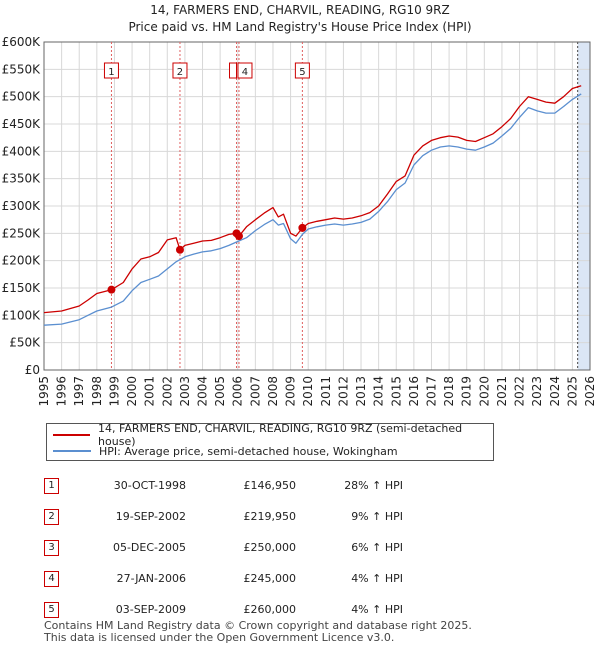 This screenshot has height=650, width=600. I want to click on x-tick-label: 2022, so click(520, 391).